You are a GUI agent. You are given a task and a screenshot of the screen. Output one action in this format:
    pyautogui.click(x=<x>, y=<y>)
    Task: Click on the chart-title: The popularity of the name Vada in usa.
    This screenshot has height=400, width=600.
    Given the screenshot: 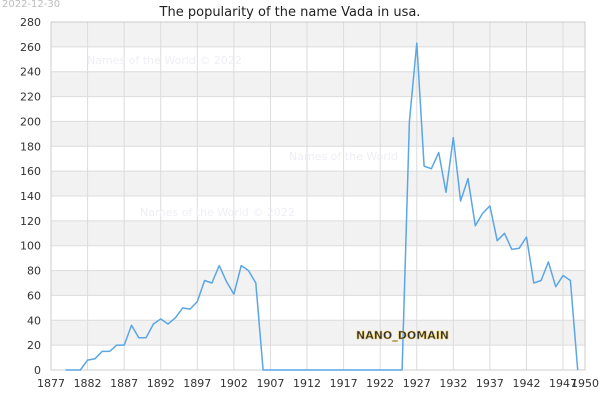 What is the action you would take?
    pyautogui.click(x=290, y=12)
    